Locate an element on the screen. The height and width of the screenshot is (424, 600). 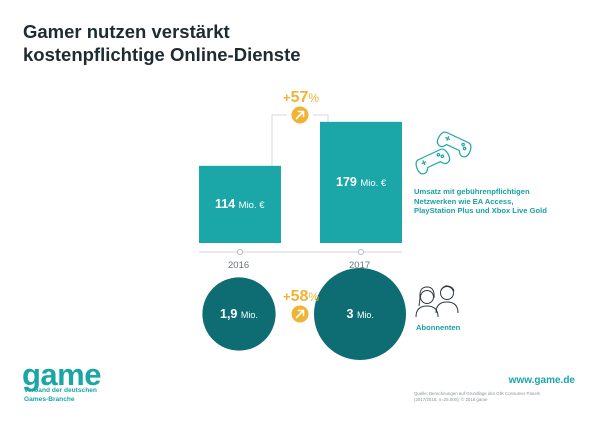
revenue-caption-line-1: Umsatz mit gebührenpflichtigen is located at coordinates (472, 191).